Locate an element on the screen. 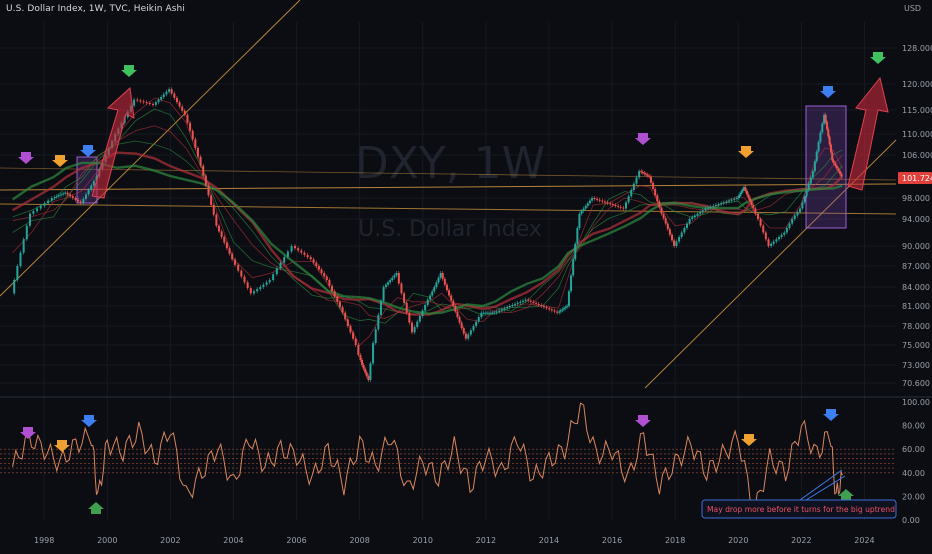 Image resolution: width=932 pixels, height=554 pixels. osc-axis-tick: 60.00 is located at coordinates (913, 449).